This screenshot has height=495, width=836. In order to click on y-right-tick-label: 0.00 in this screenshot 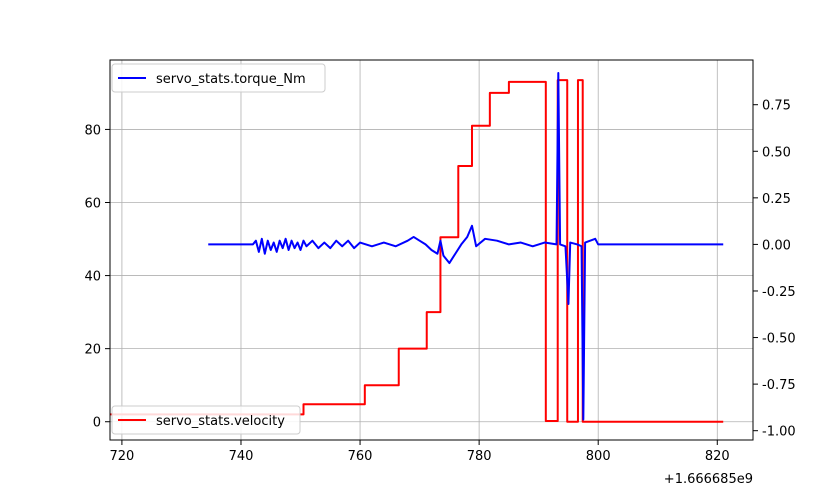, I will do `click(776, 245)`.